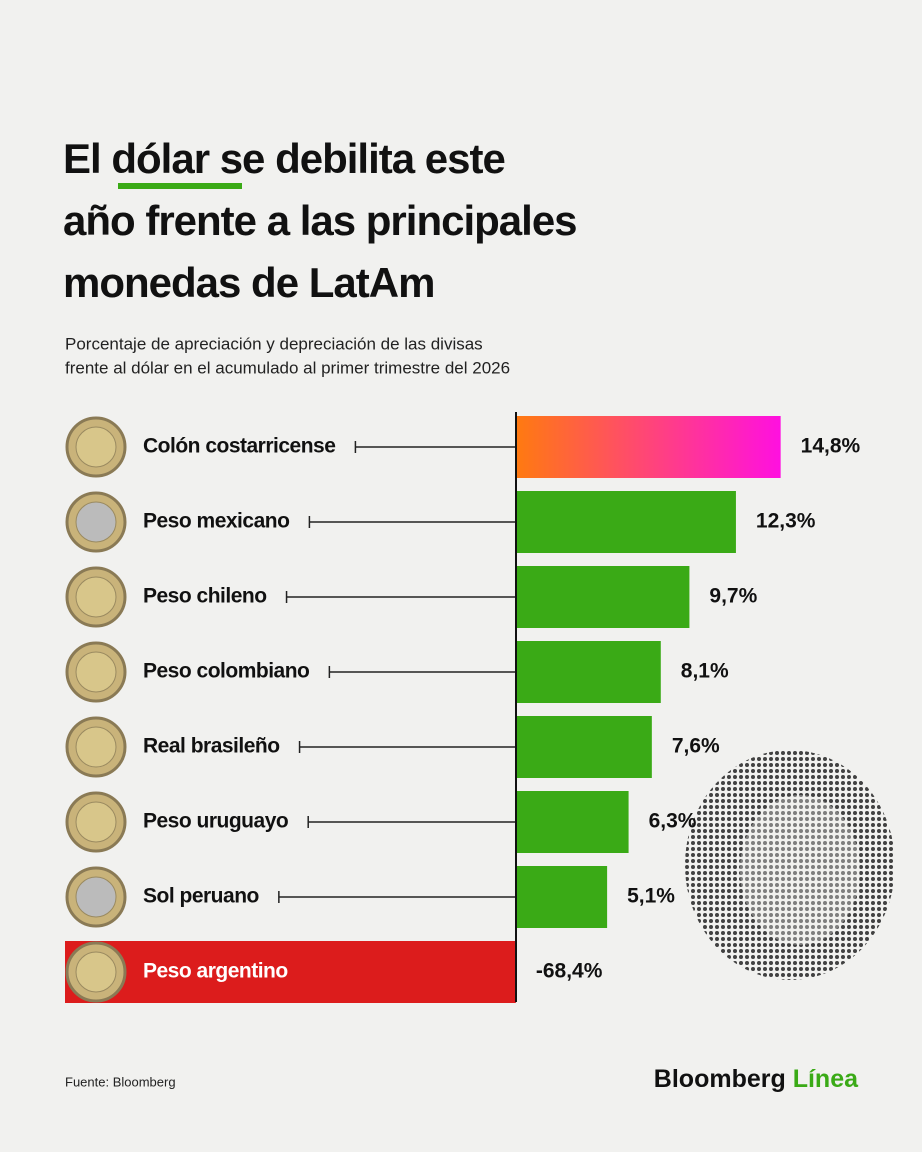 This screenshot has height=1152, width=922. Describe the element at coordinates (226, 671) in the screenshot. I see `category-label: Peso colombiano` at that location.